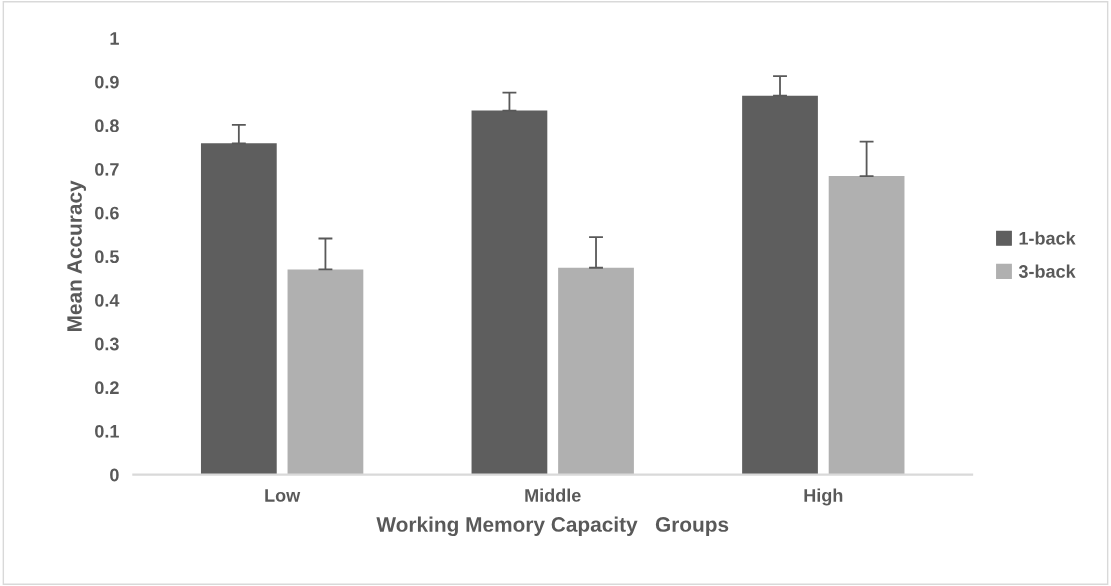  Describe the element at coordinates (553, 495) in the screenshot. I see `x-tick-label: Middle` at that location.